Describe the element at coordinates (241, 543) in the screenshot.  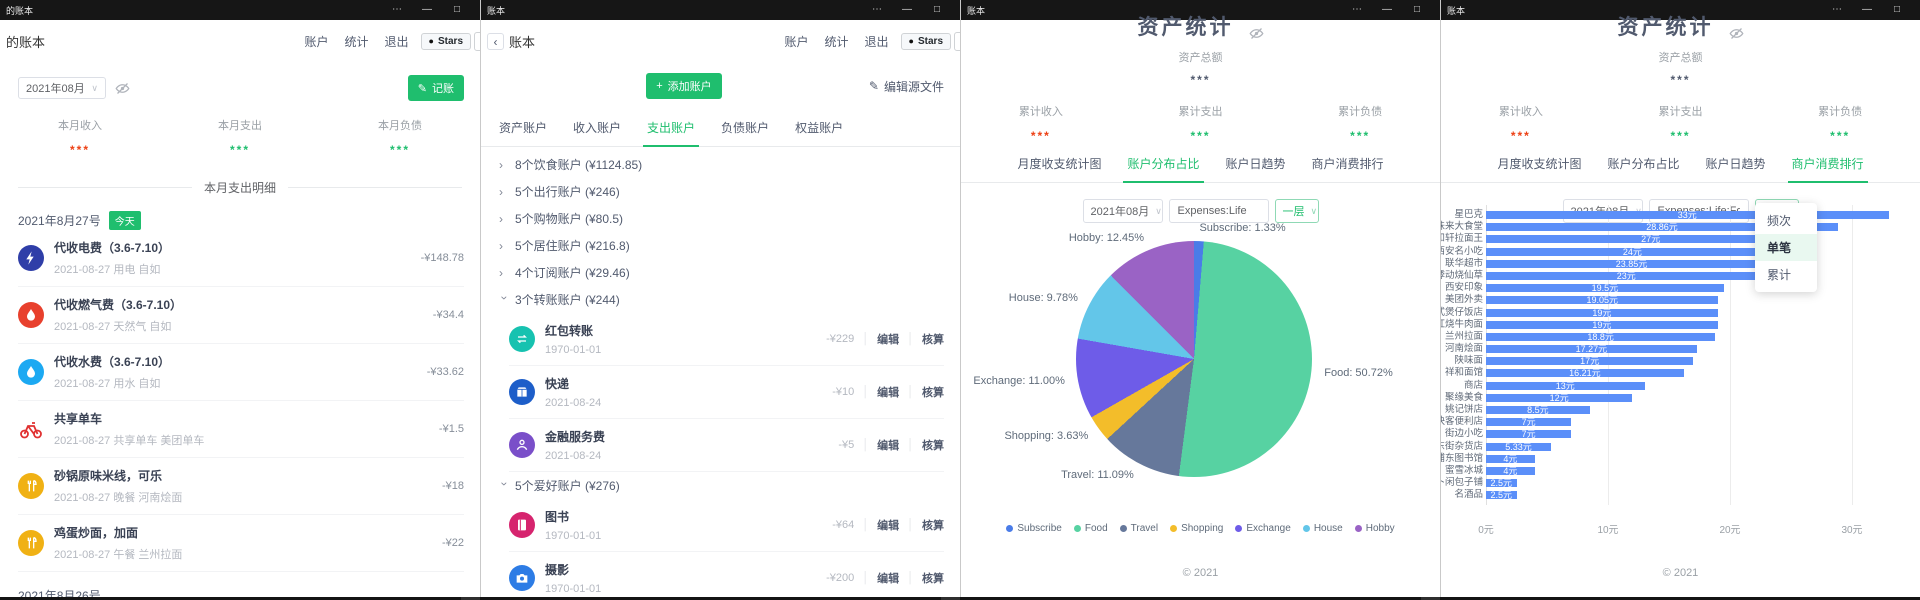
I see `transaction-row: 鸡蛋炒面，加面 2021-08-27 午餐 兰州拉面 -¥22` at that location.